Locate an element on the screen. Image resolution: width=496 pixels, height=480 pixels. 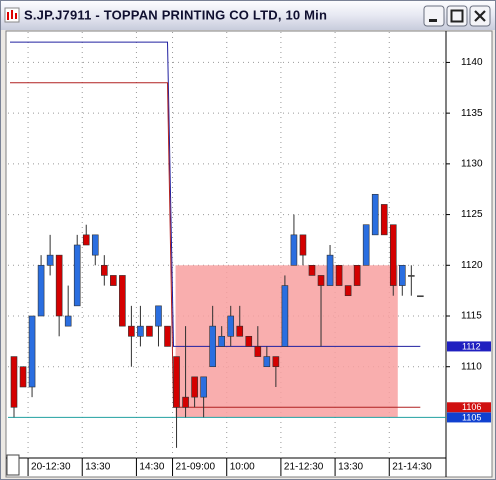
y-tick-label: 1110 is located at coordinates (471, 366).